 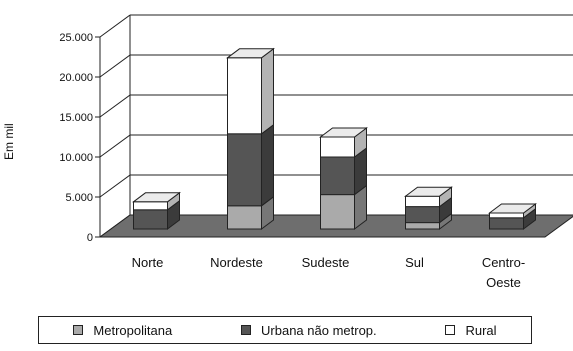 I want to click on legend-item-rural: Rural, so click(x=471, y=330).